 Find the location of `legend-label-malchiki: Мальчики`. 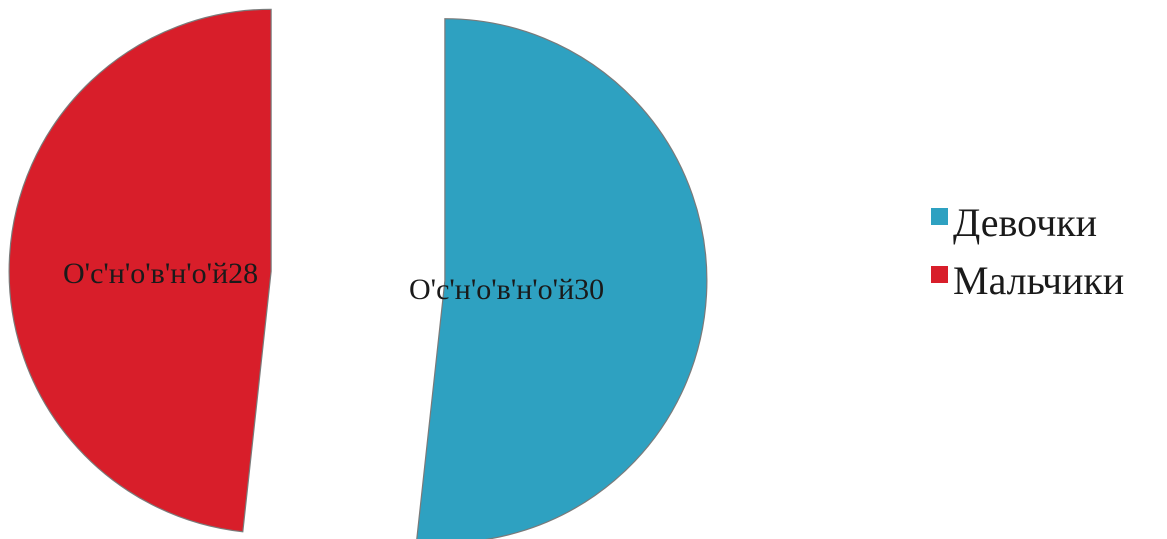

legend-label-malchiki: Мальчики is located at coordinates (1038, 280).